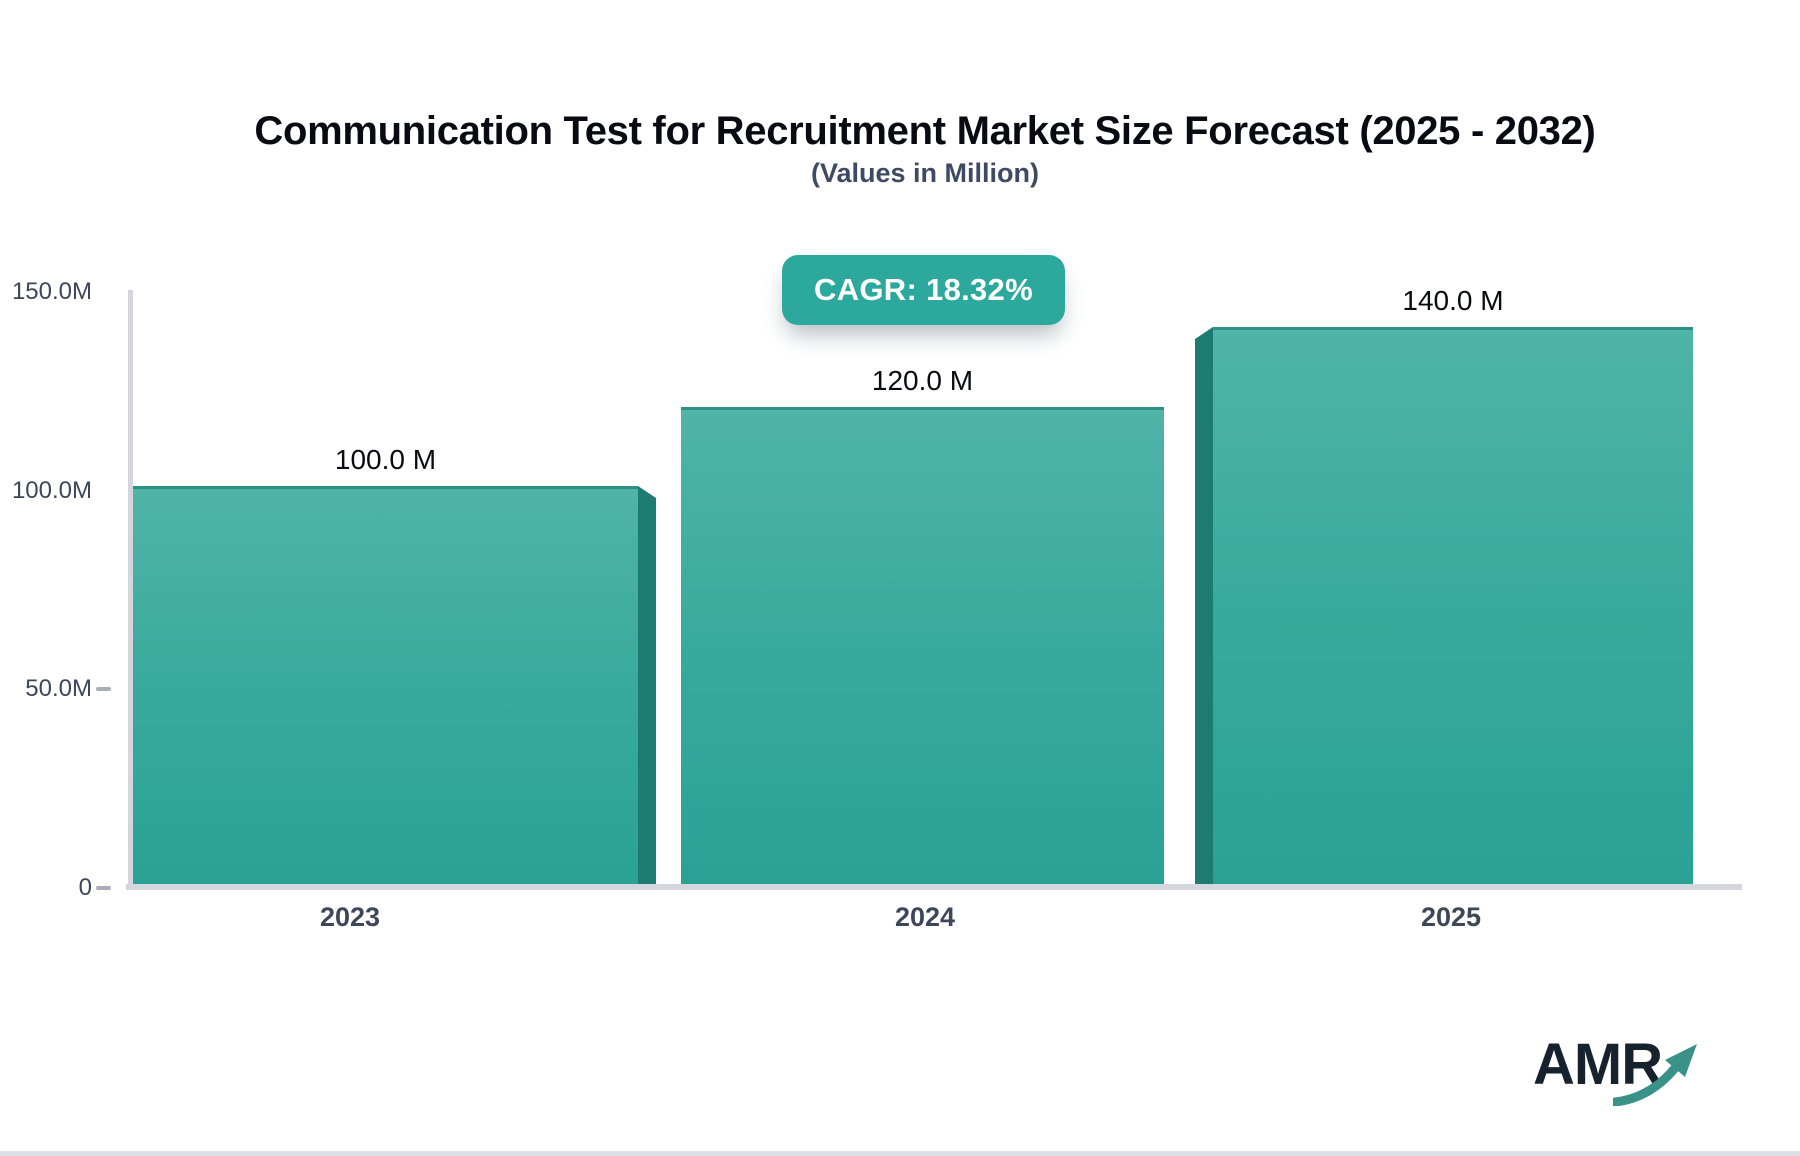 The height and width of the screenshot is (1156, 1800). Describe the element at coordinates (1451, 917) in the screenshot. I see `x-tick-label-2025: 2025` at that location.